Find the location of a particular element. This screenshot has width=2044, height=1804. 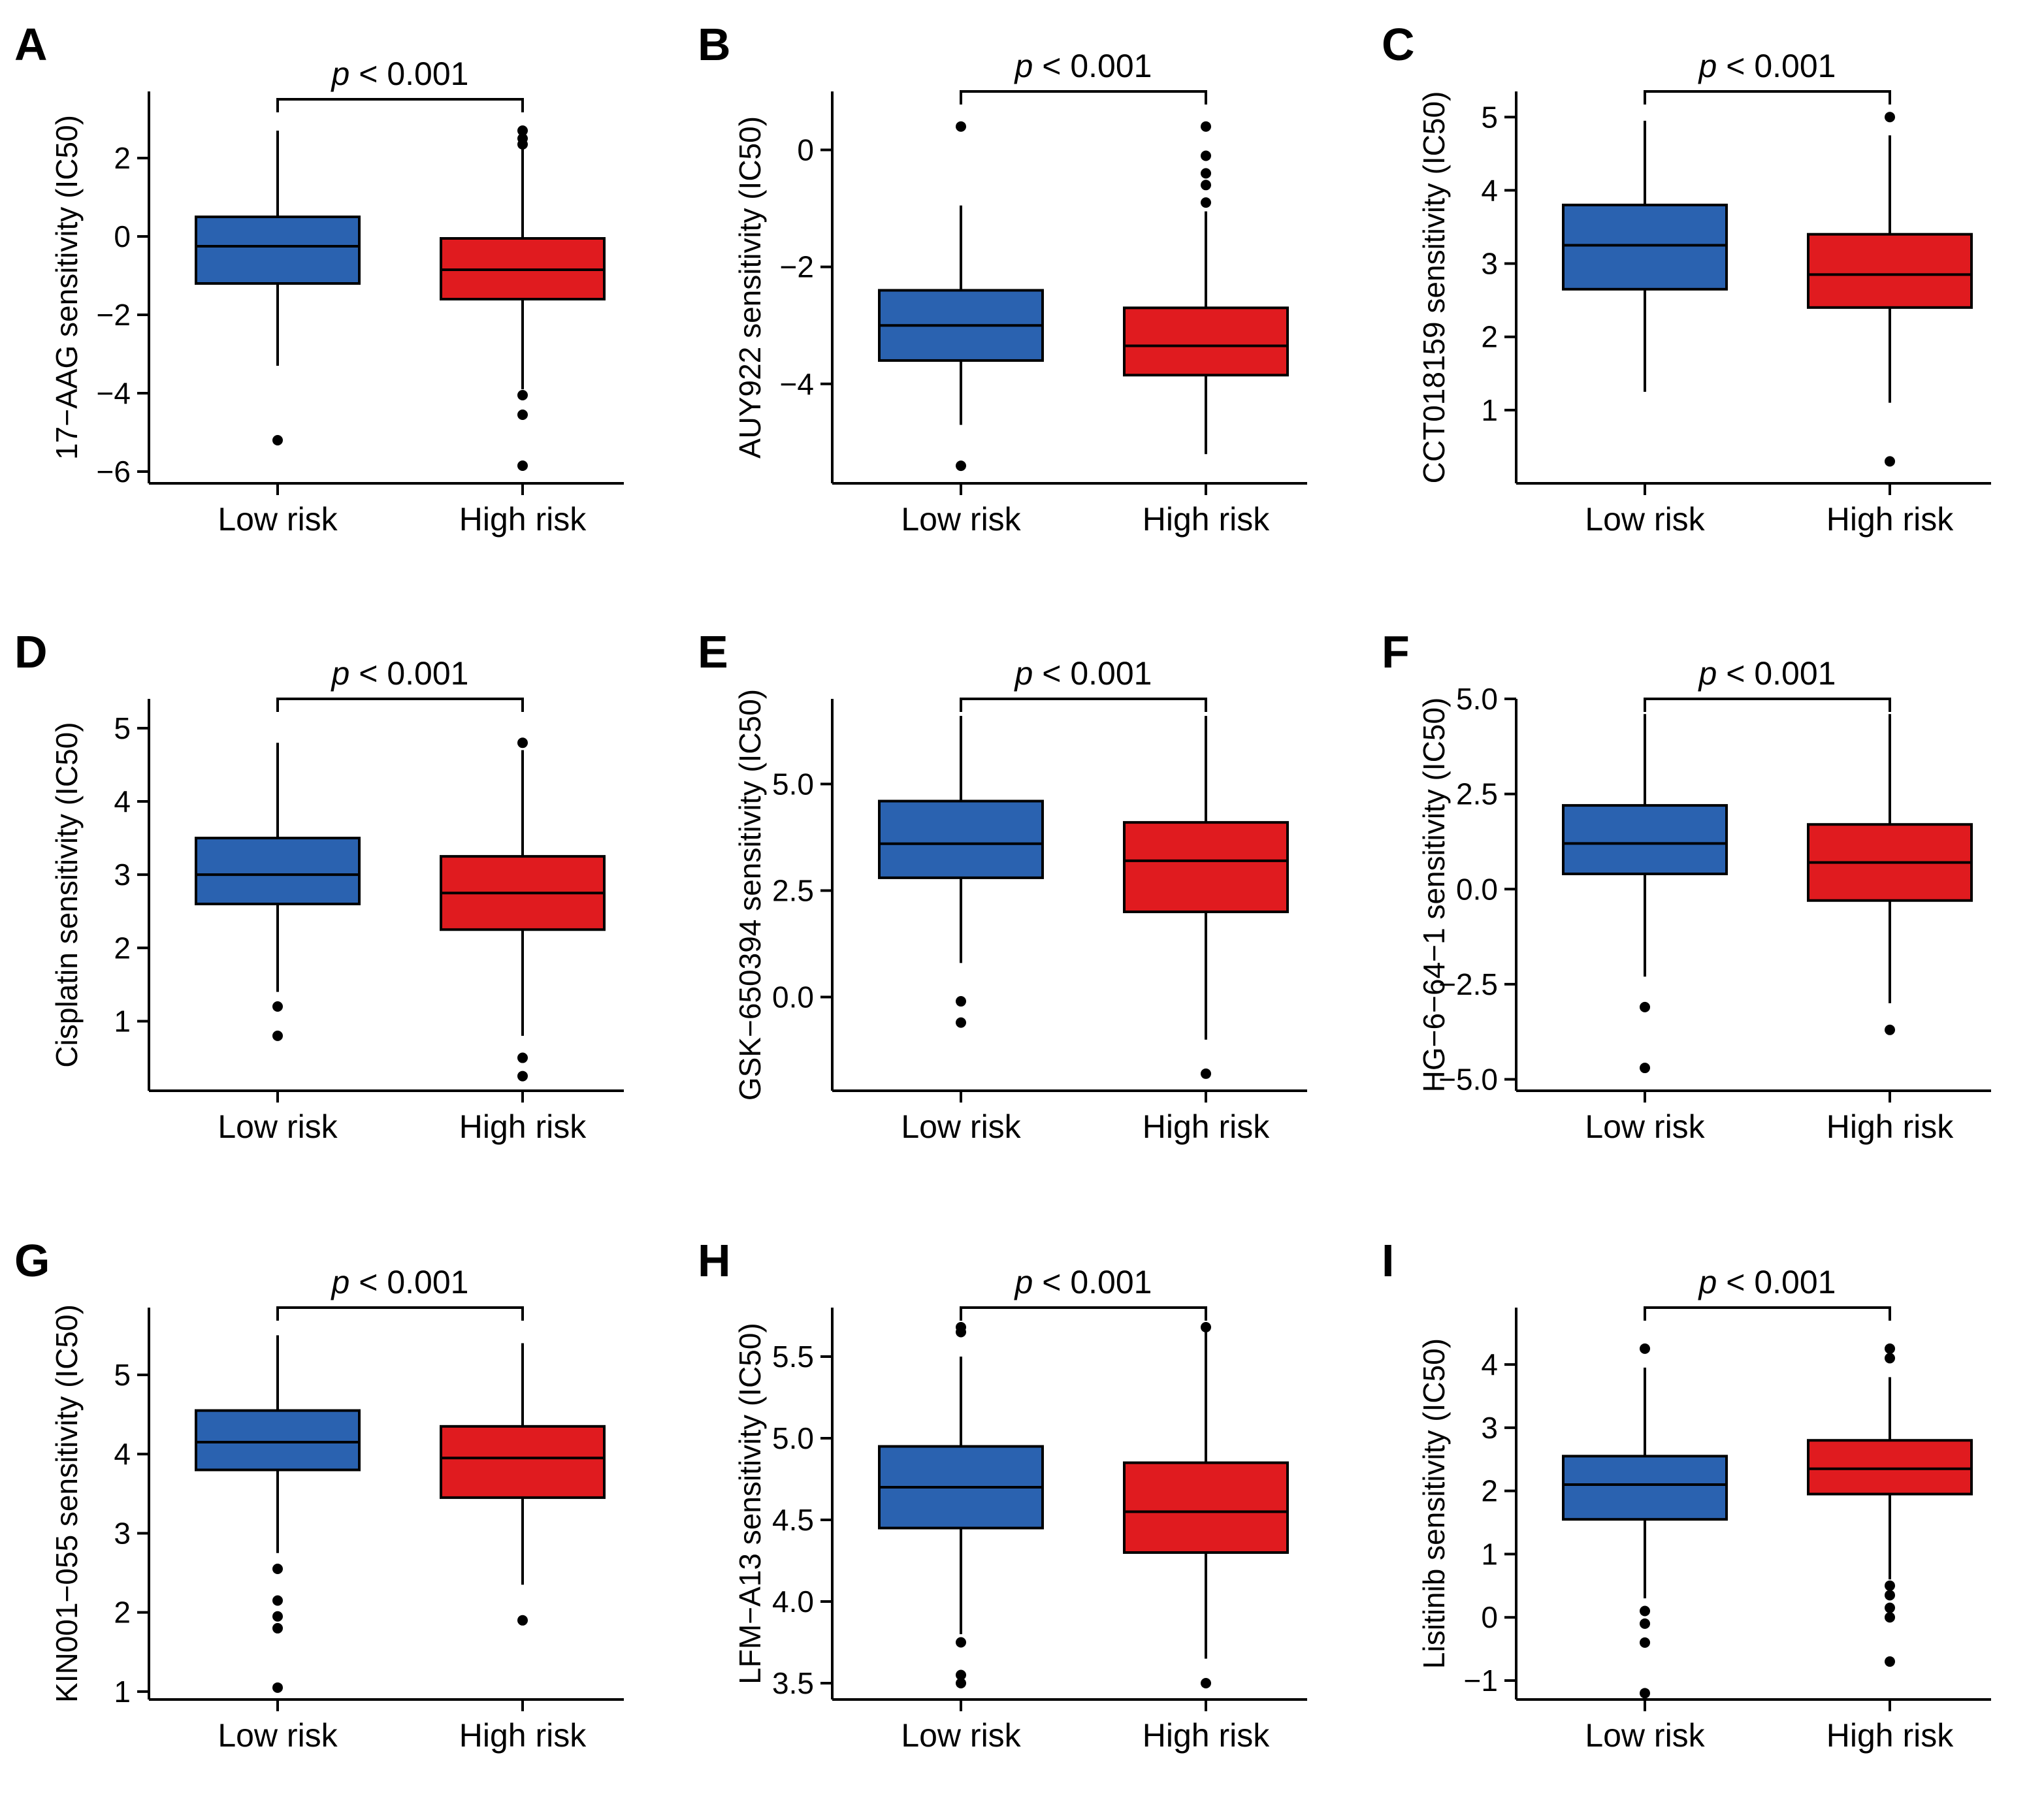

y-axis-title: Lisitinib sensitivity (IC50) is located at coordinates (1434, 1503).